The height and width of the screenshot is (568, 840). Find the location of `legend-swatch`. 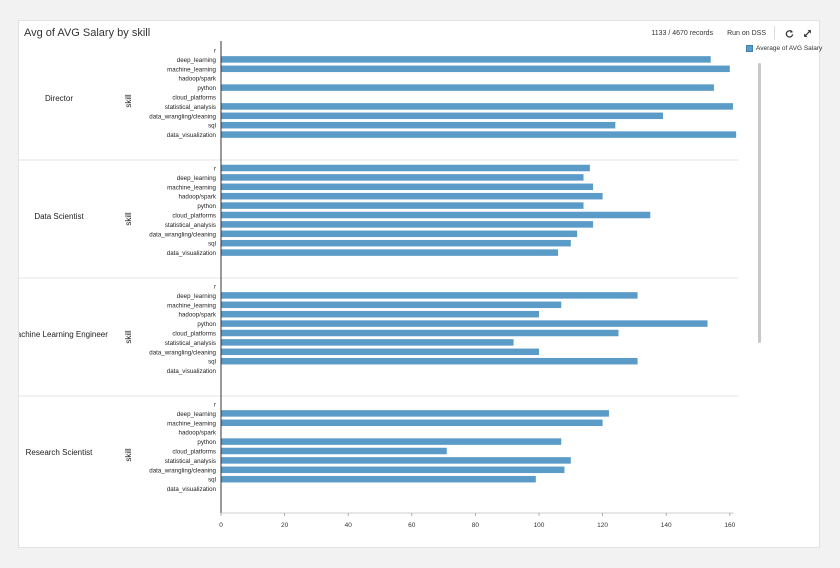

legend-swatch is located at coordinates (749, 48).